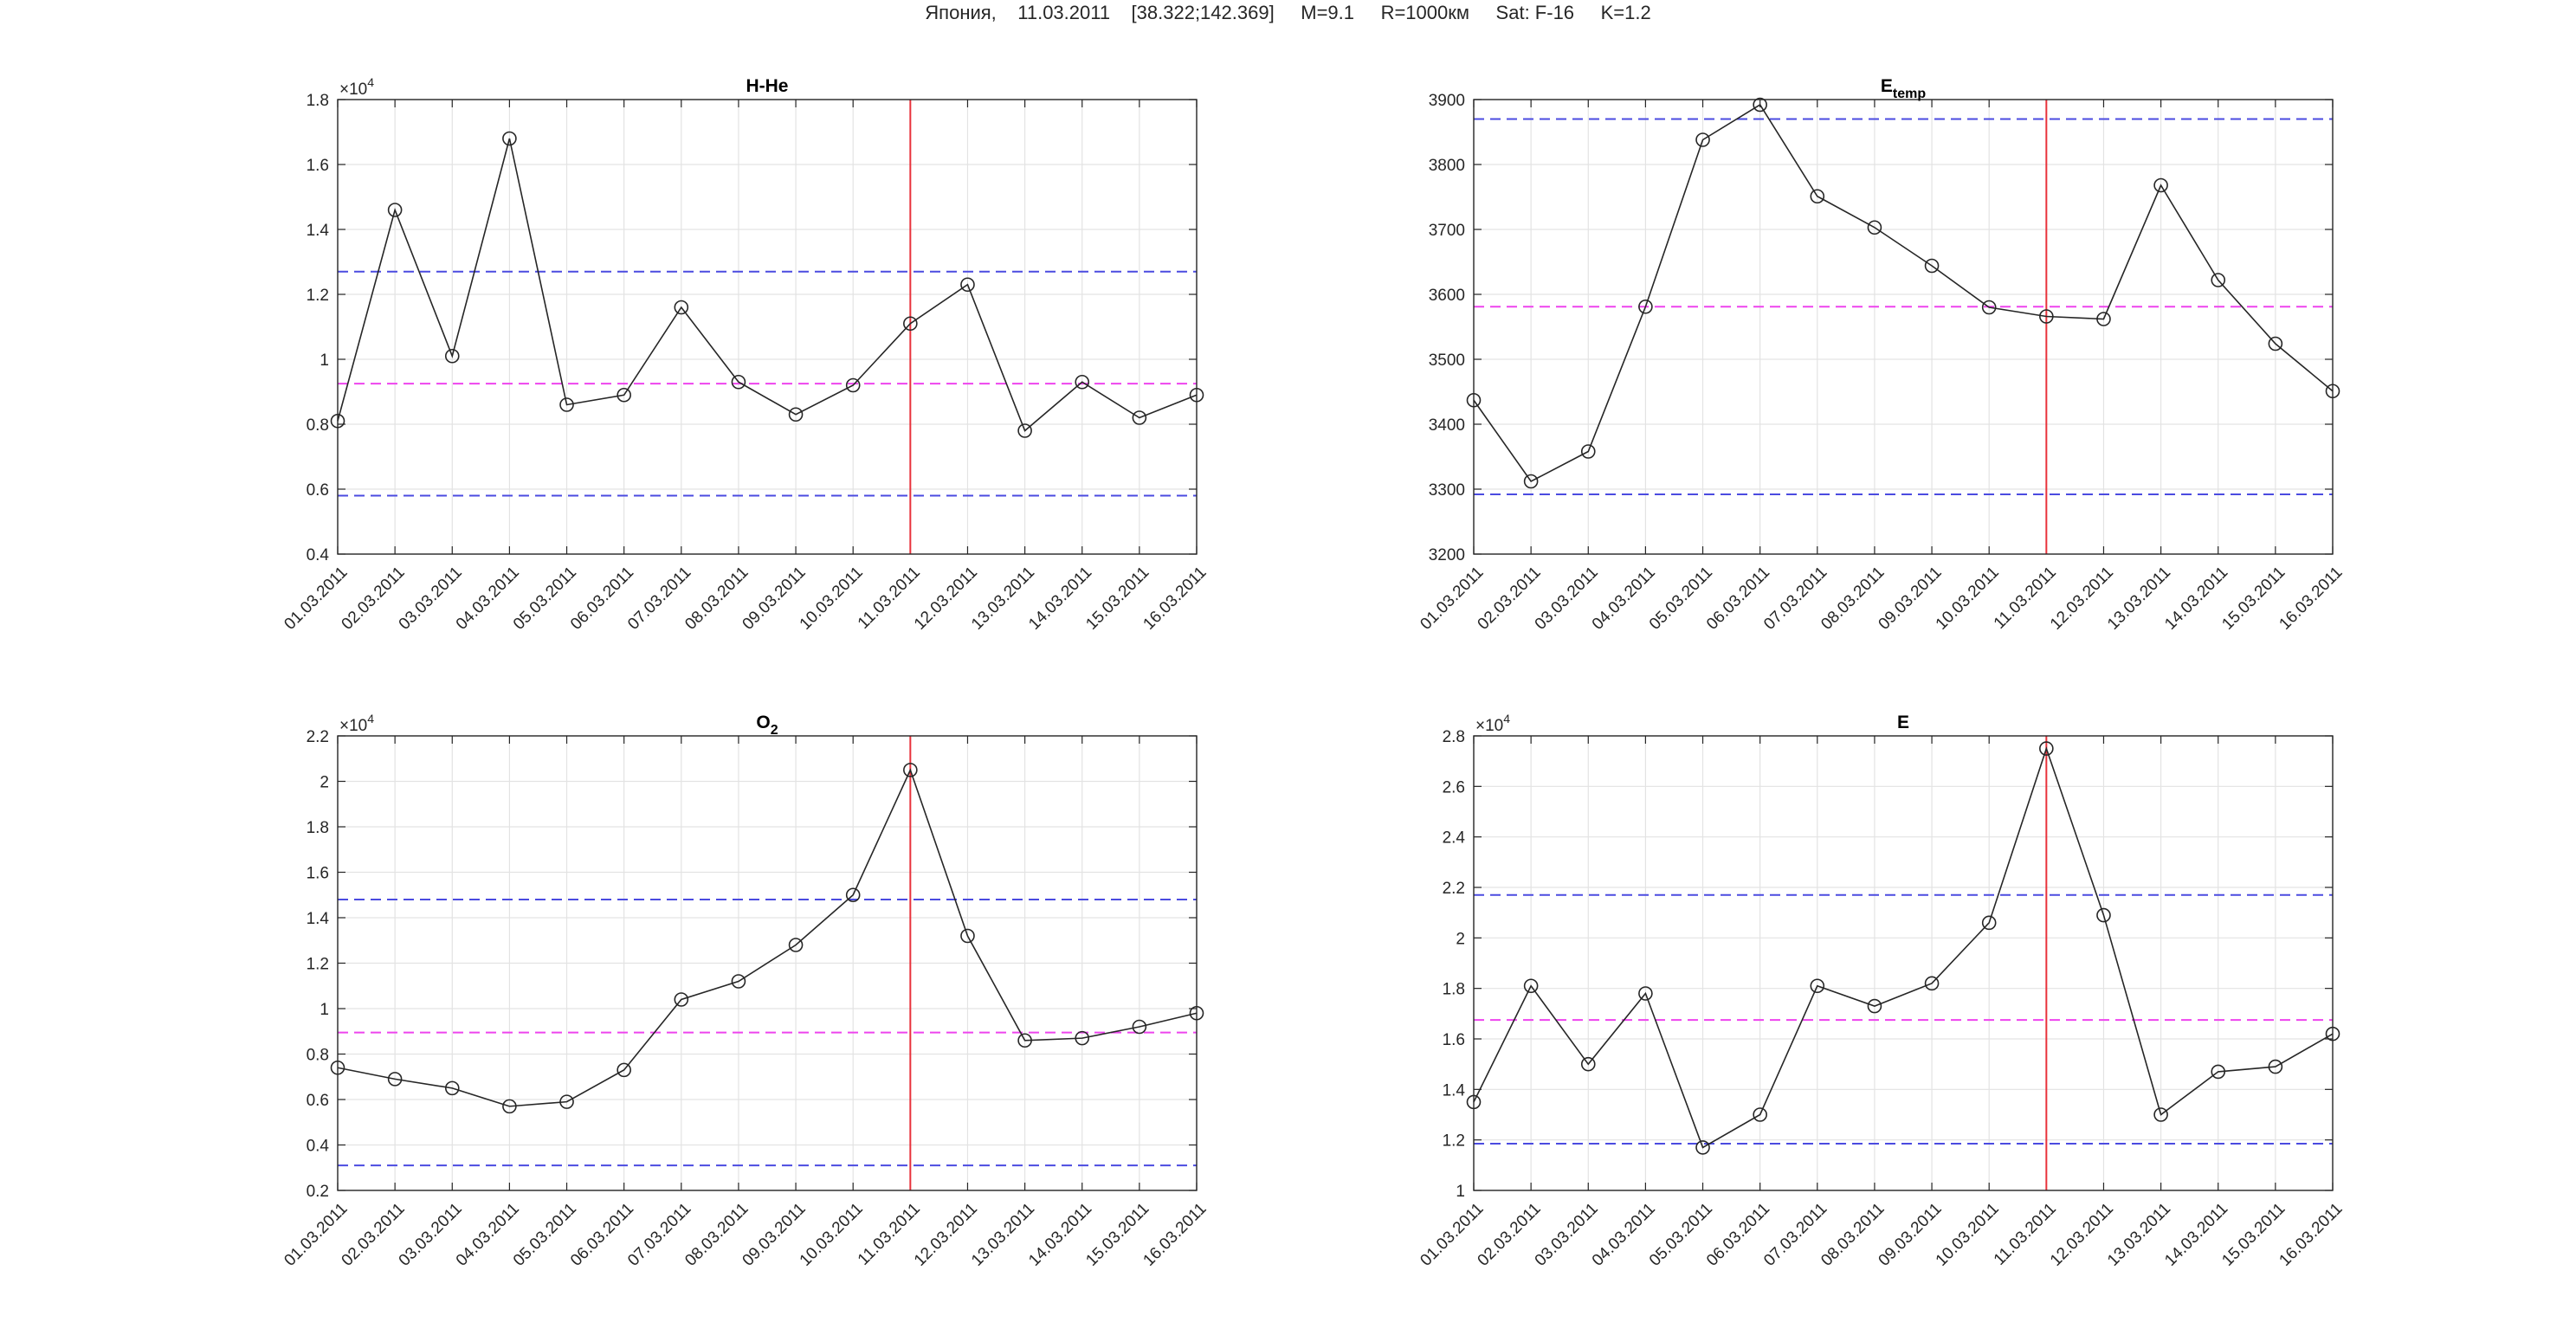  What do you see at coordinates (1454, 787) in the screenshot?
I see `y-tick-label: 2.6` at bounding box center [1454, 787].